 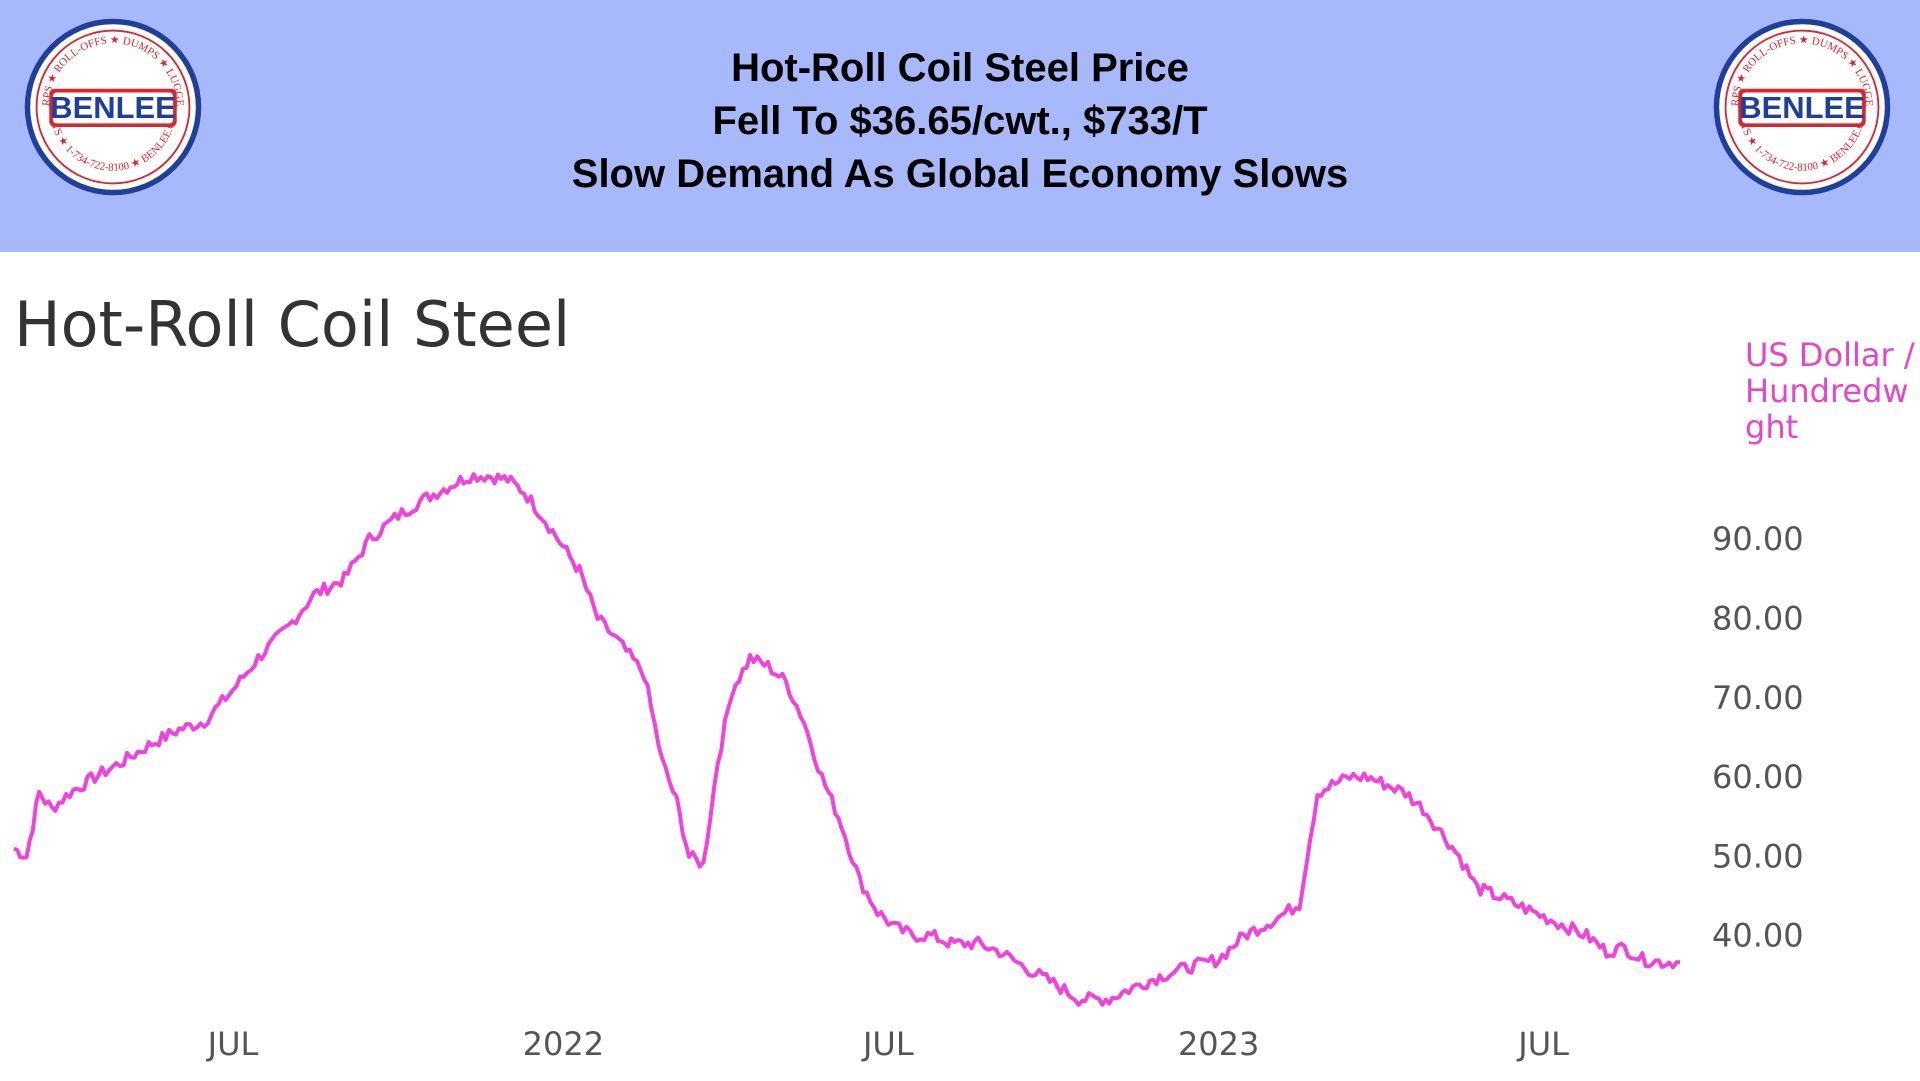 I want to click on x-tick-label: 2022, so click(x=563, y=1044).